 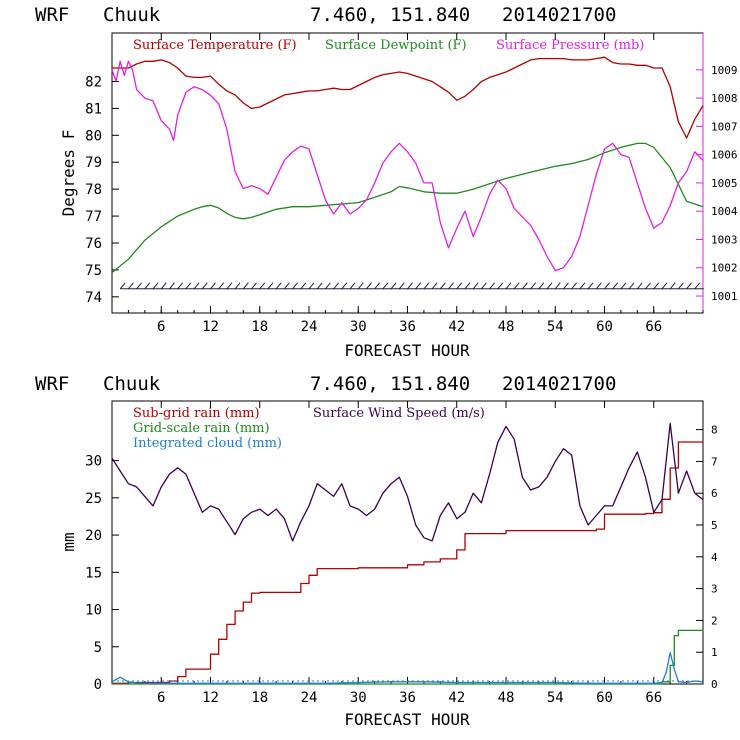 I want to click on bottom-y-ticks: 0 5 10 15 20 25 30, so click(x=102, y=573).